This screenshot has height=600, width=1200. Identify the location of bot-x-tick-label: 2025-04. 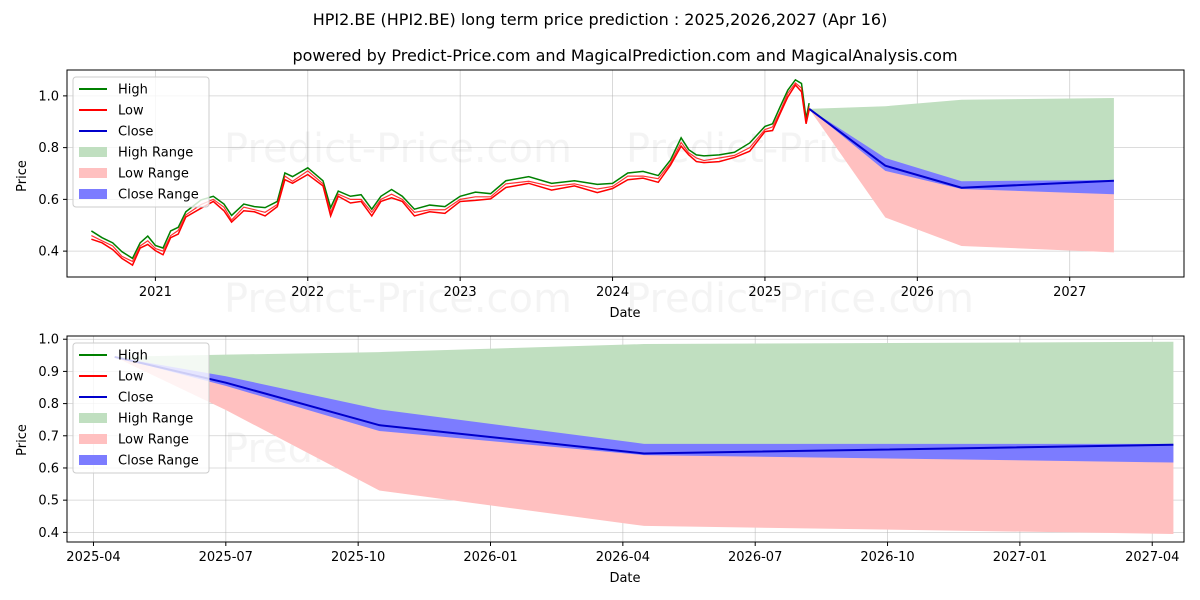
(93, 557).